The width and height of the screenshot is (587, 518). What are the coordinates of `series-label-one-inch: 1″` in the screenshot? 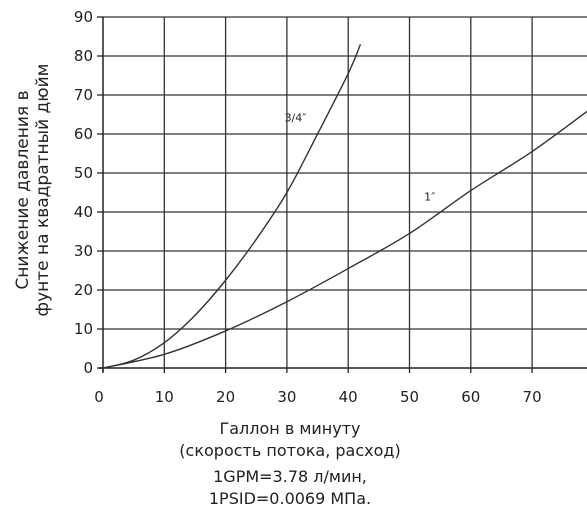 It's located at (429, 196).